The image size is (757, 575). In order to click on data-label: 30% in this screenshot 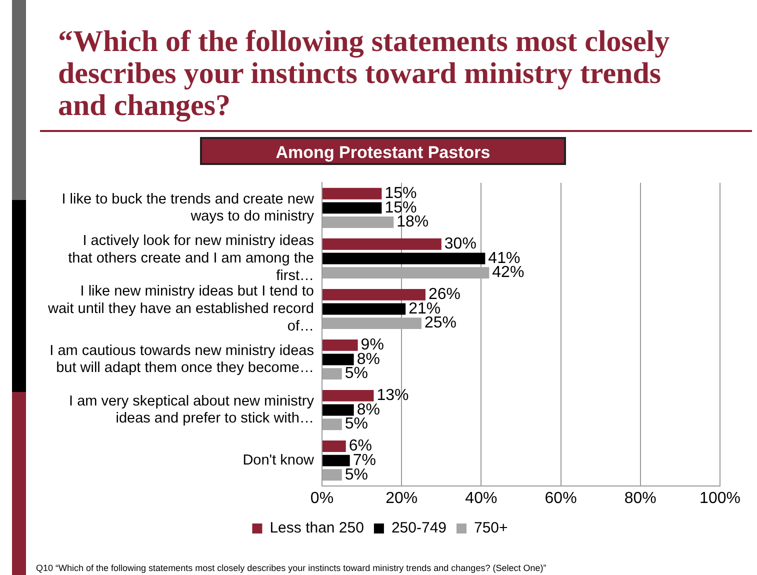, I will do `click(460, 244)`.